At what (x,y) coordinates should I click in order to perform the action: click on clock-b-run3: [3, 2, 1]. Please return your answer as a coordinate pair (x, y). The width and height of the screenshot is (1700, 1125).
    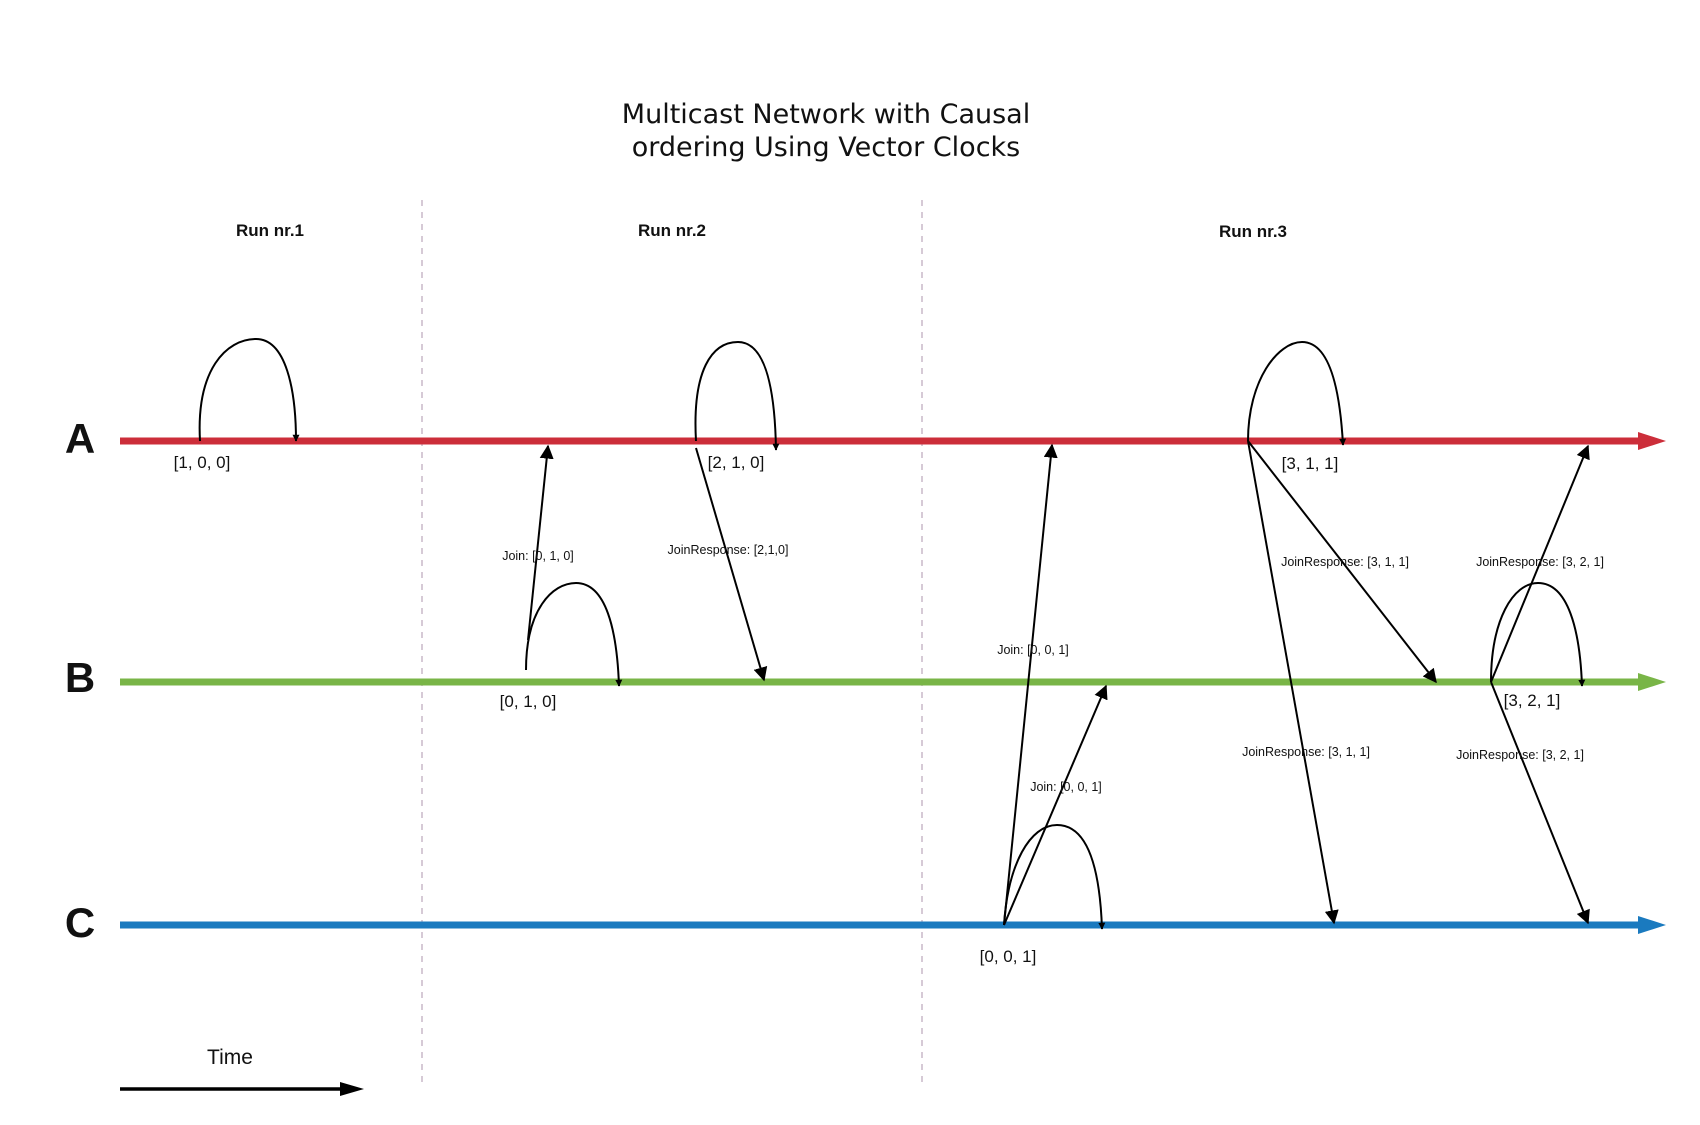
    Looking at the image, I should click on (1532, 700).